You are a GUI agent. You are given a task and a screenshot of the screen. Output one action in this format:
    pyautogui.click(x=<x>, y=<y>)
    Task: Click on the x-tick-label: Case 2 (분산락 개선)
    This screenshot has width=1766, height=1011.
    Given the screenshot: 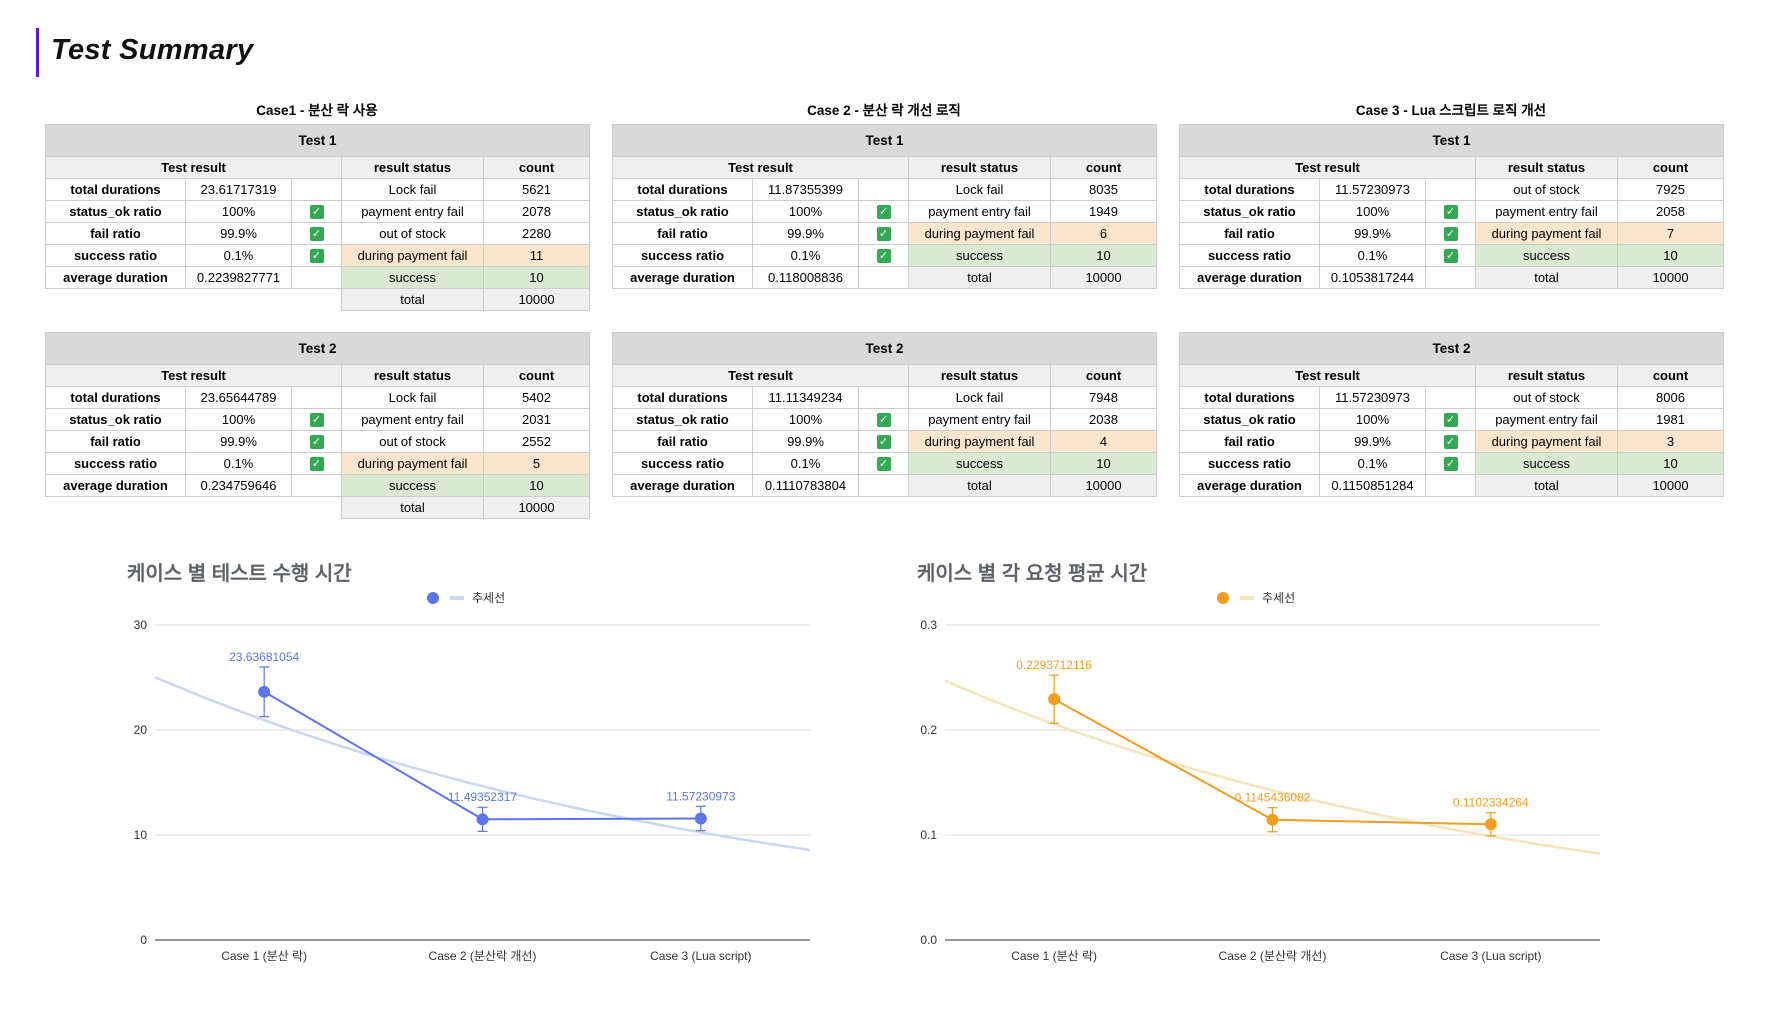 What is the action you would take?
    pyautogui.click(x=483, y=956)
    